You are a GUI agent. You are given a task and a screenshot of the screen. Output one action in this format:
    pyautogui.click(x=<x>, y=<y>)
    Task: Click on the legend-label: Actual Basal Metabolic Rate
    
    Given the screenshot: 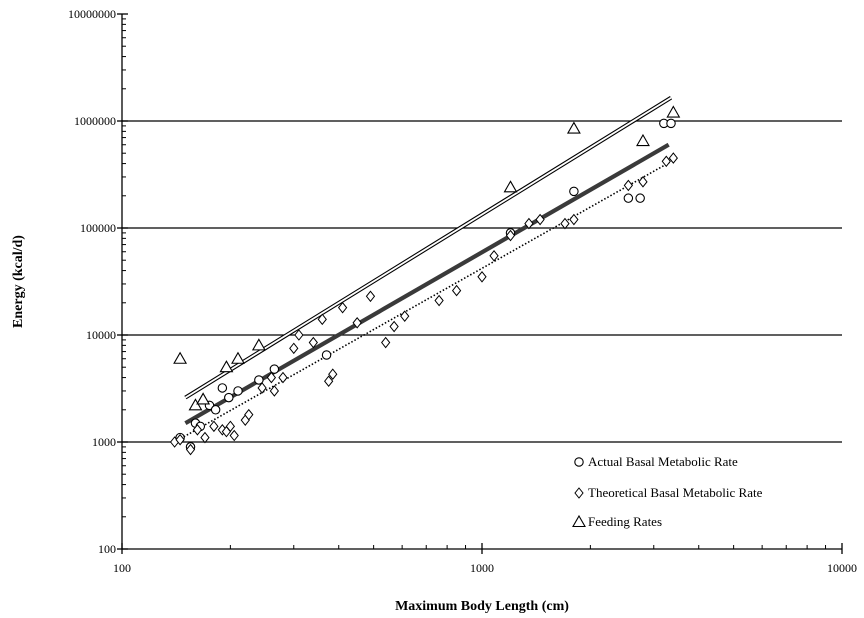 What is the action you would take?
    pyautogui.click(x=663, y=461)
    